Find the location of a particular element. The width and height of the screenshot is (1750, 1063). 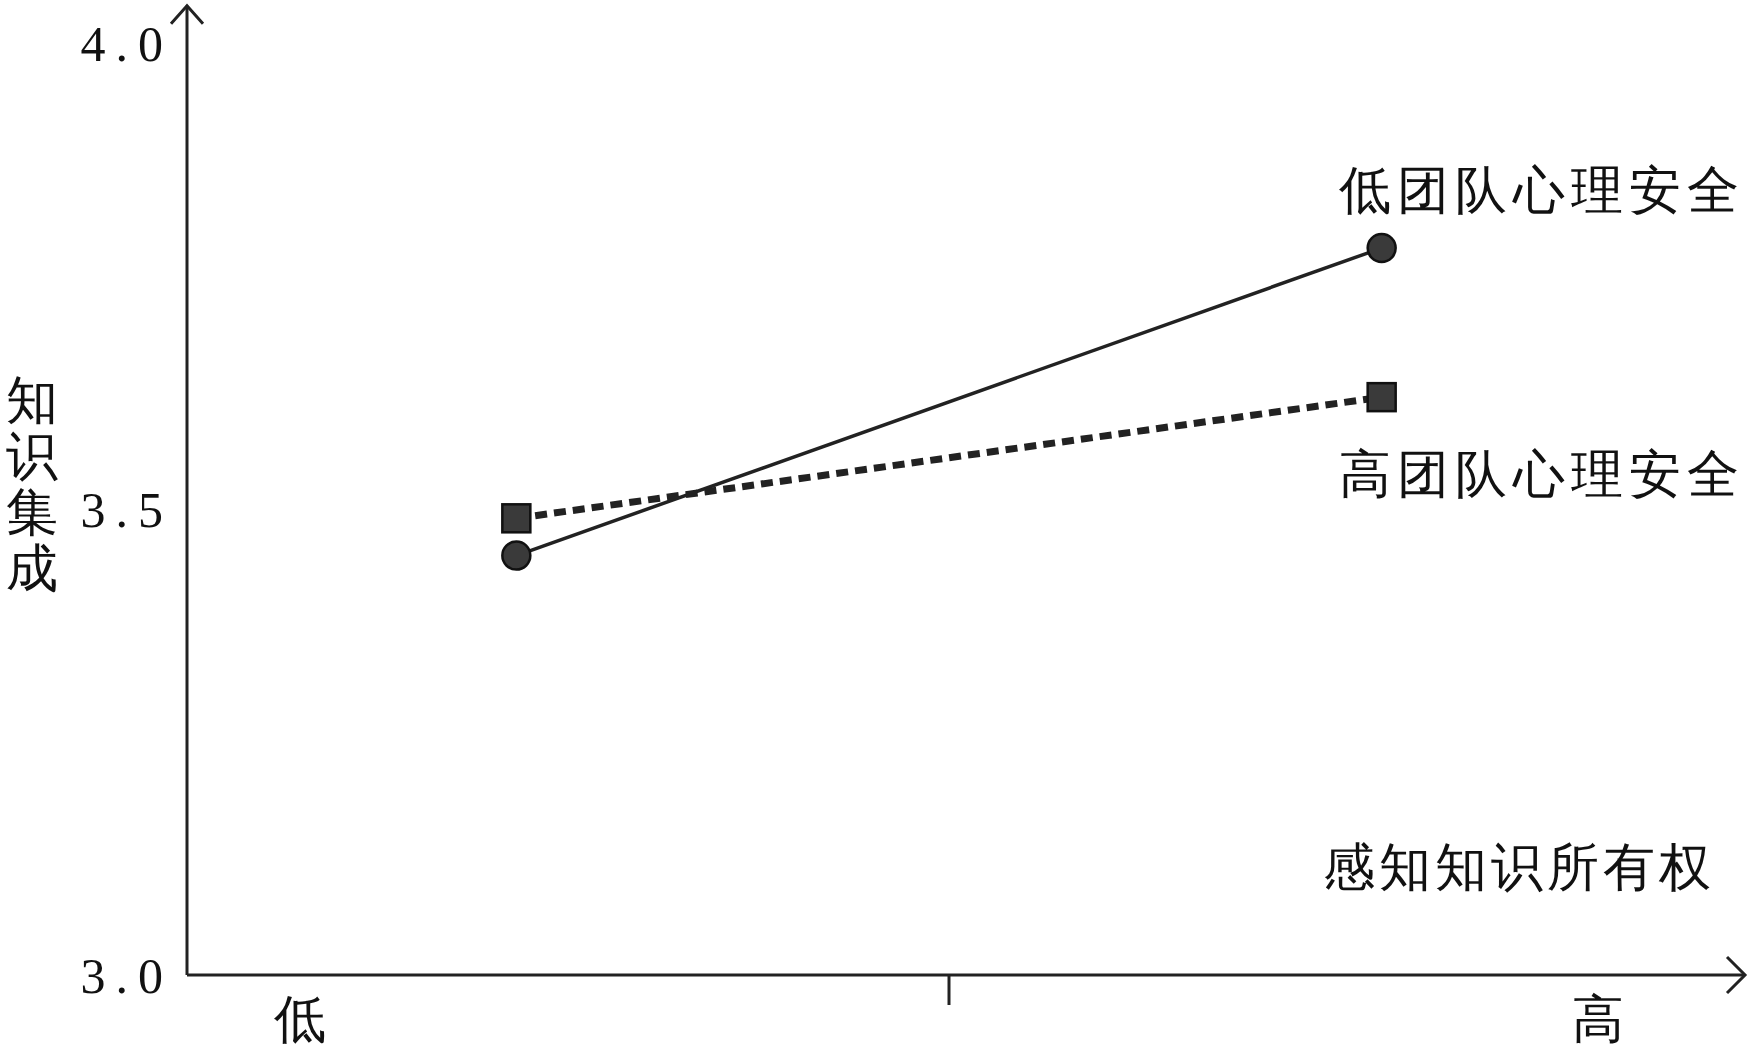

y-tick-label: 3.5 is located at coordinates (126, 509).